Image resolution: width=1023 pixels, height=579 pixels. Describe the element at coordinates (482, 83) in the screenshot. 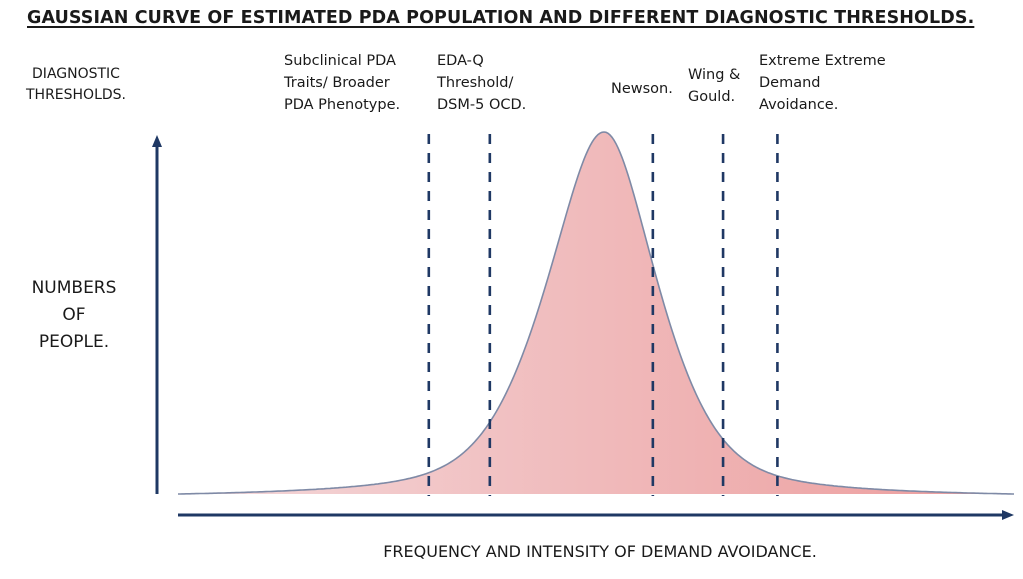

I see `threshold-label-eda-q: EDA-Q Threshold/ DSM-5 OCD.` at that location.